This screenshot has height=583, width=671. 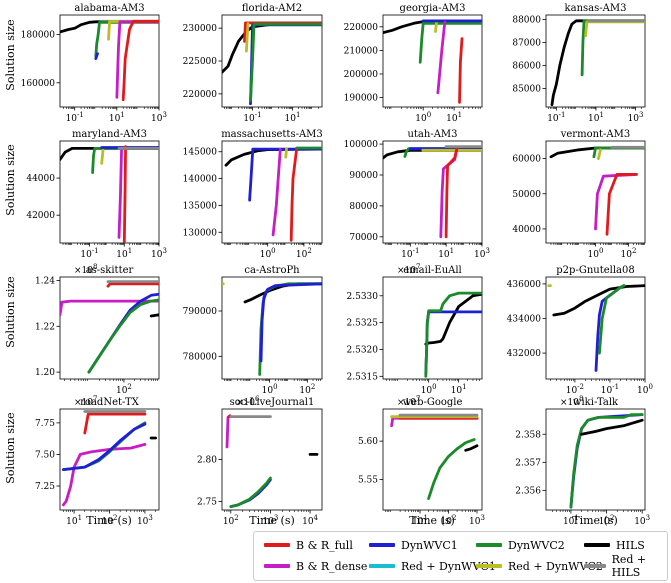 What do you see at coordinates (85, 269) in the screenshot?
I see `axis-exponent-label: ×10⁸` at bounding box center [85, 269].